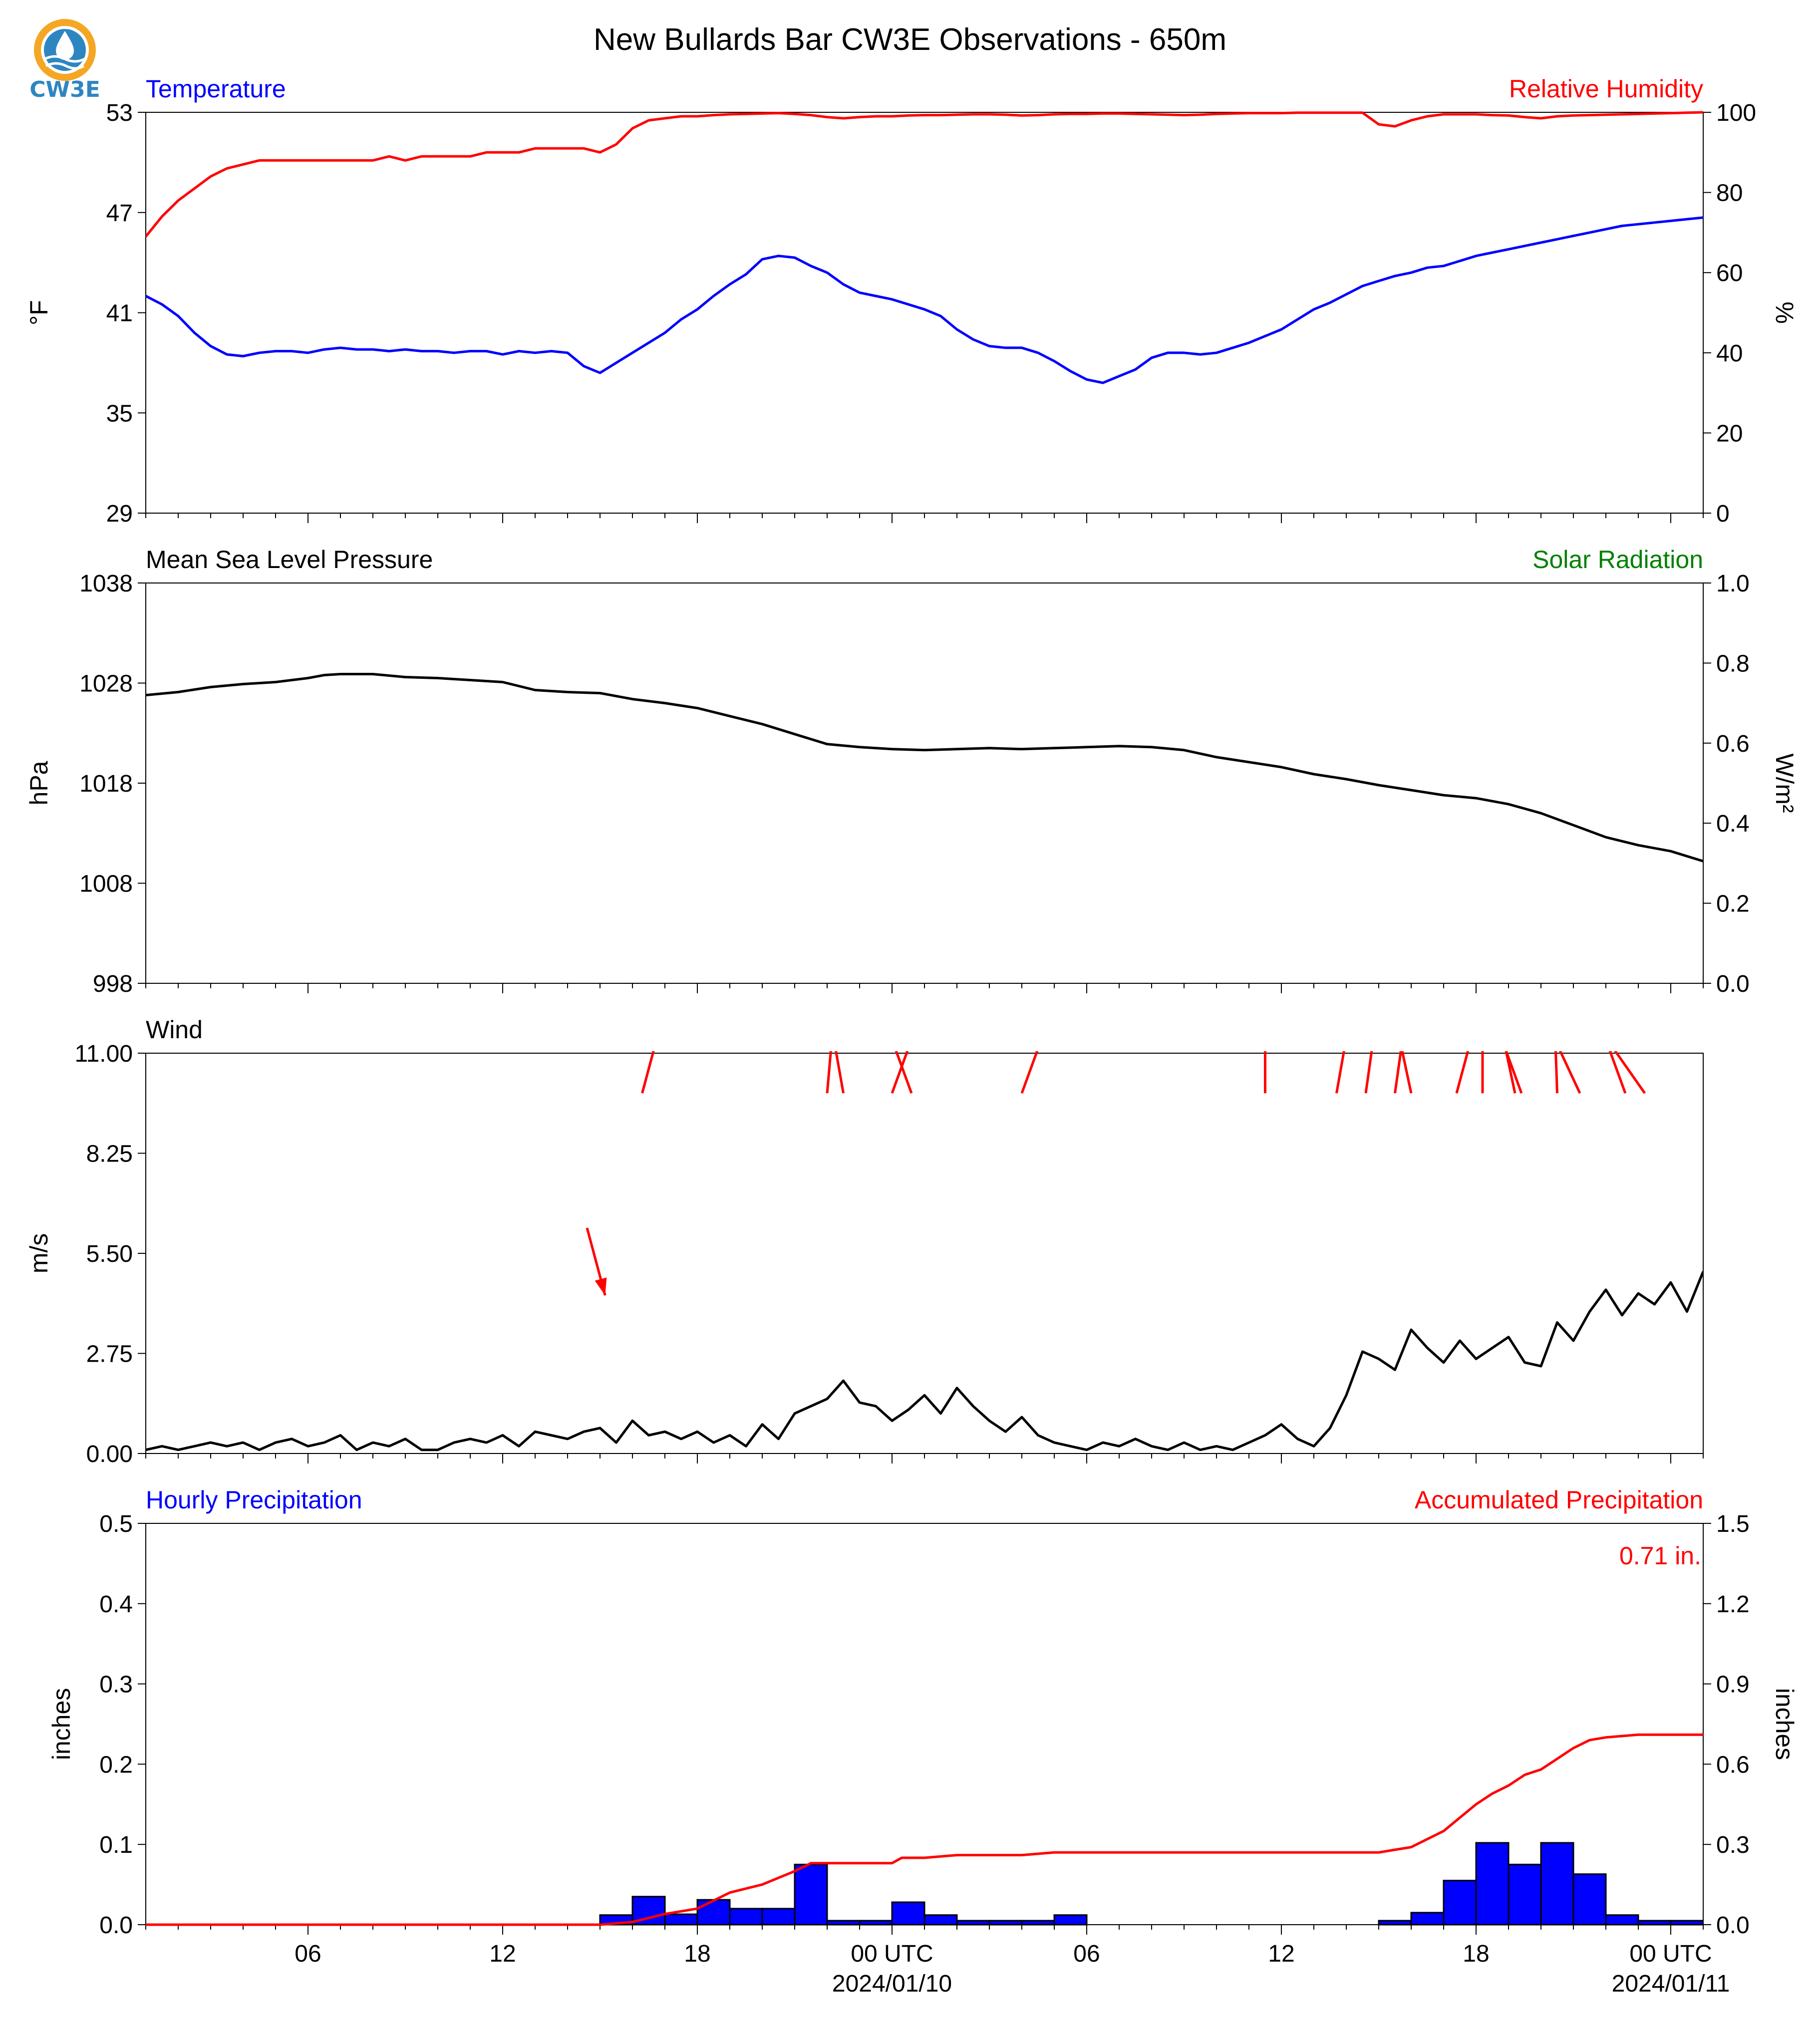  What do you see at coordinates (116, 1604) in the screenshot?
I see `y-tick-label-left: 0.4` at bounding box center [116, 1604].